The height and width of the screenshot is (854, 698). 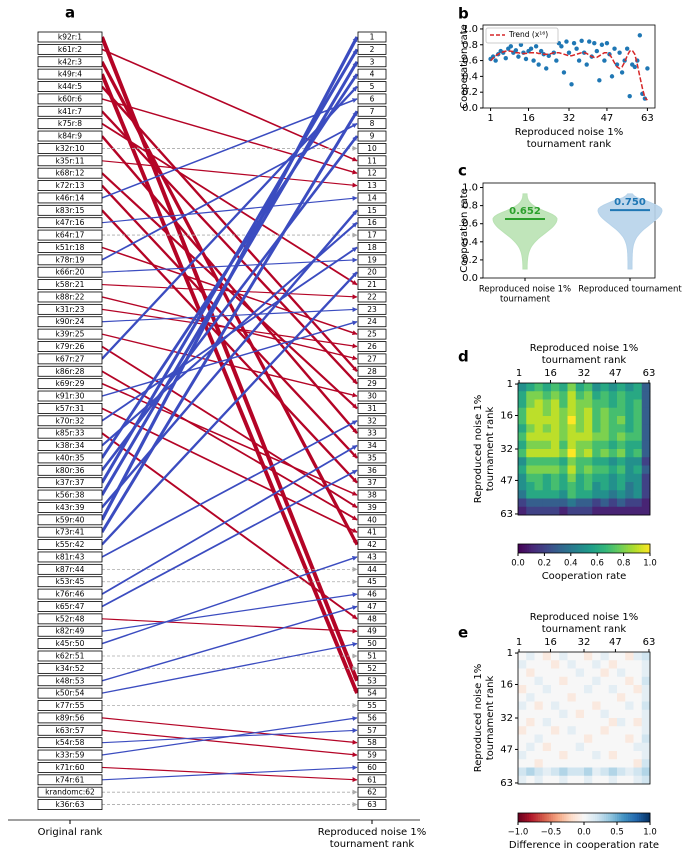 I want to click on x-tick-label: 16, so click(x=528, y=118).